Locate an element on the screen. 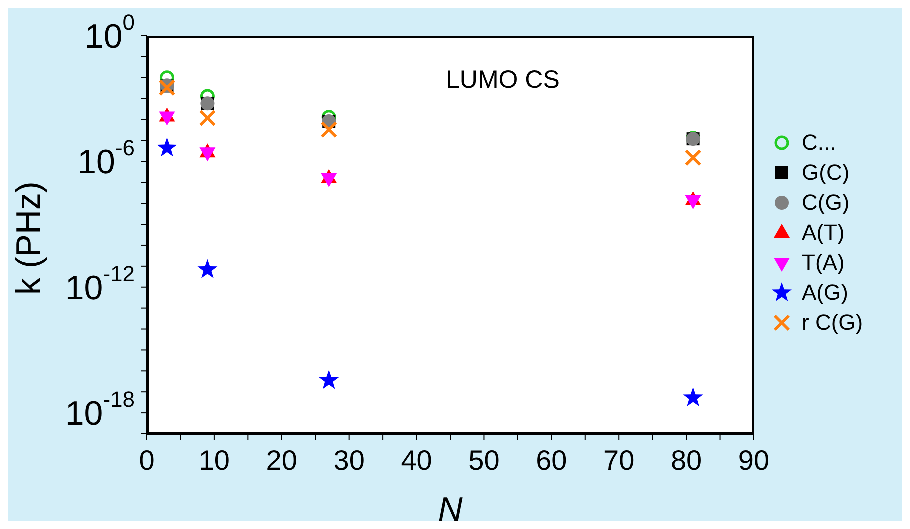 The image size is (910, 529). legend-label: A(G) is located at coordinates (825, 293).